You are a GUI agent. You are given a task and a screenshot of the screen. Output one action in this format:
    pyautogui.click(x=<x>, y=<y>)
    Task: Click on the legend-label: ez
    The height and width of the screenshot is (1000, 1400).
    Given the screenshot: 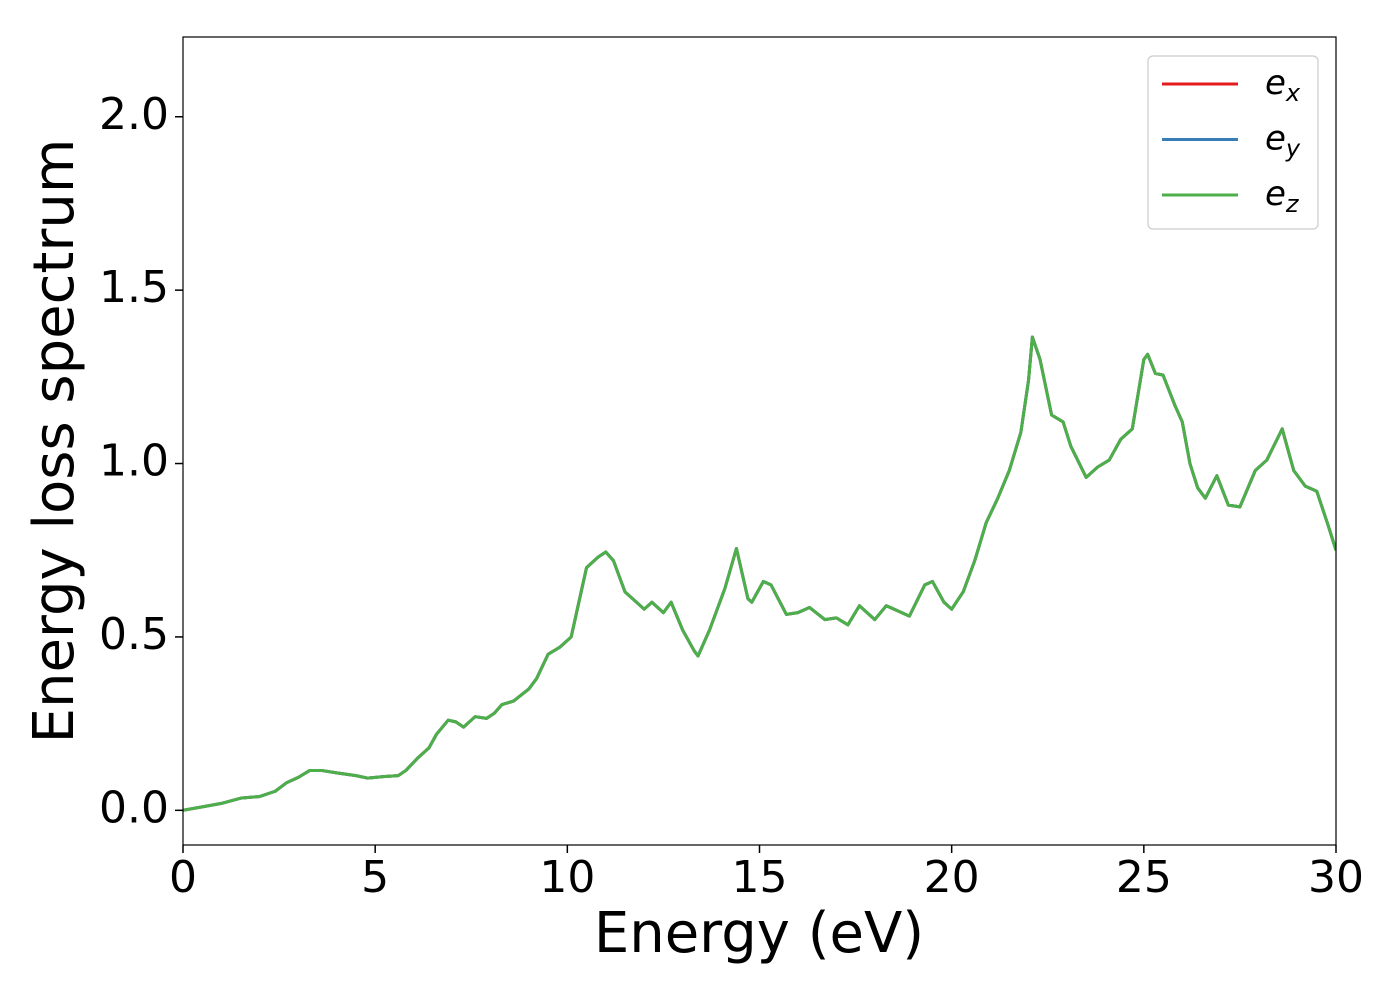 What is the action you would take?
    pyautogui.click(x=1282, y=196)
    